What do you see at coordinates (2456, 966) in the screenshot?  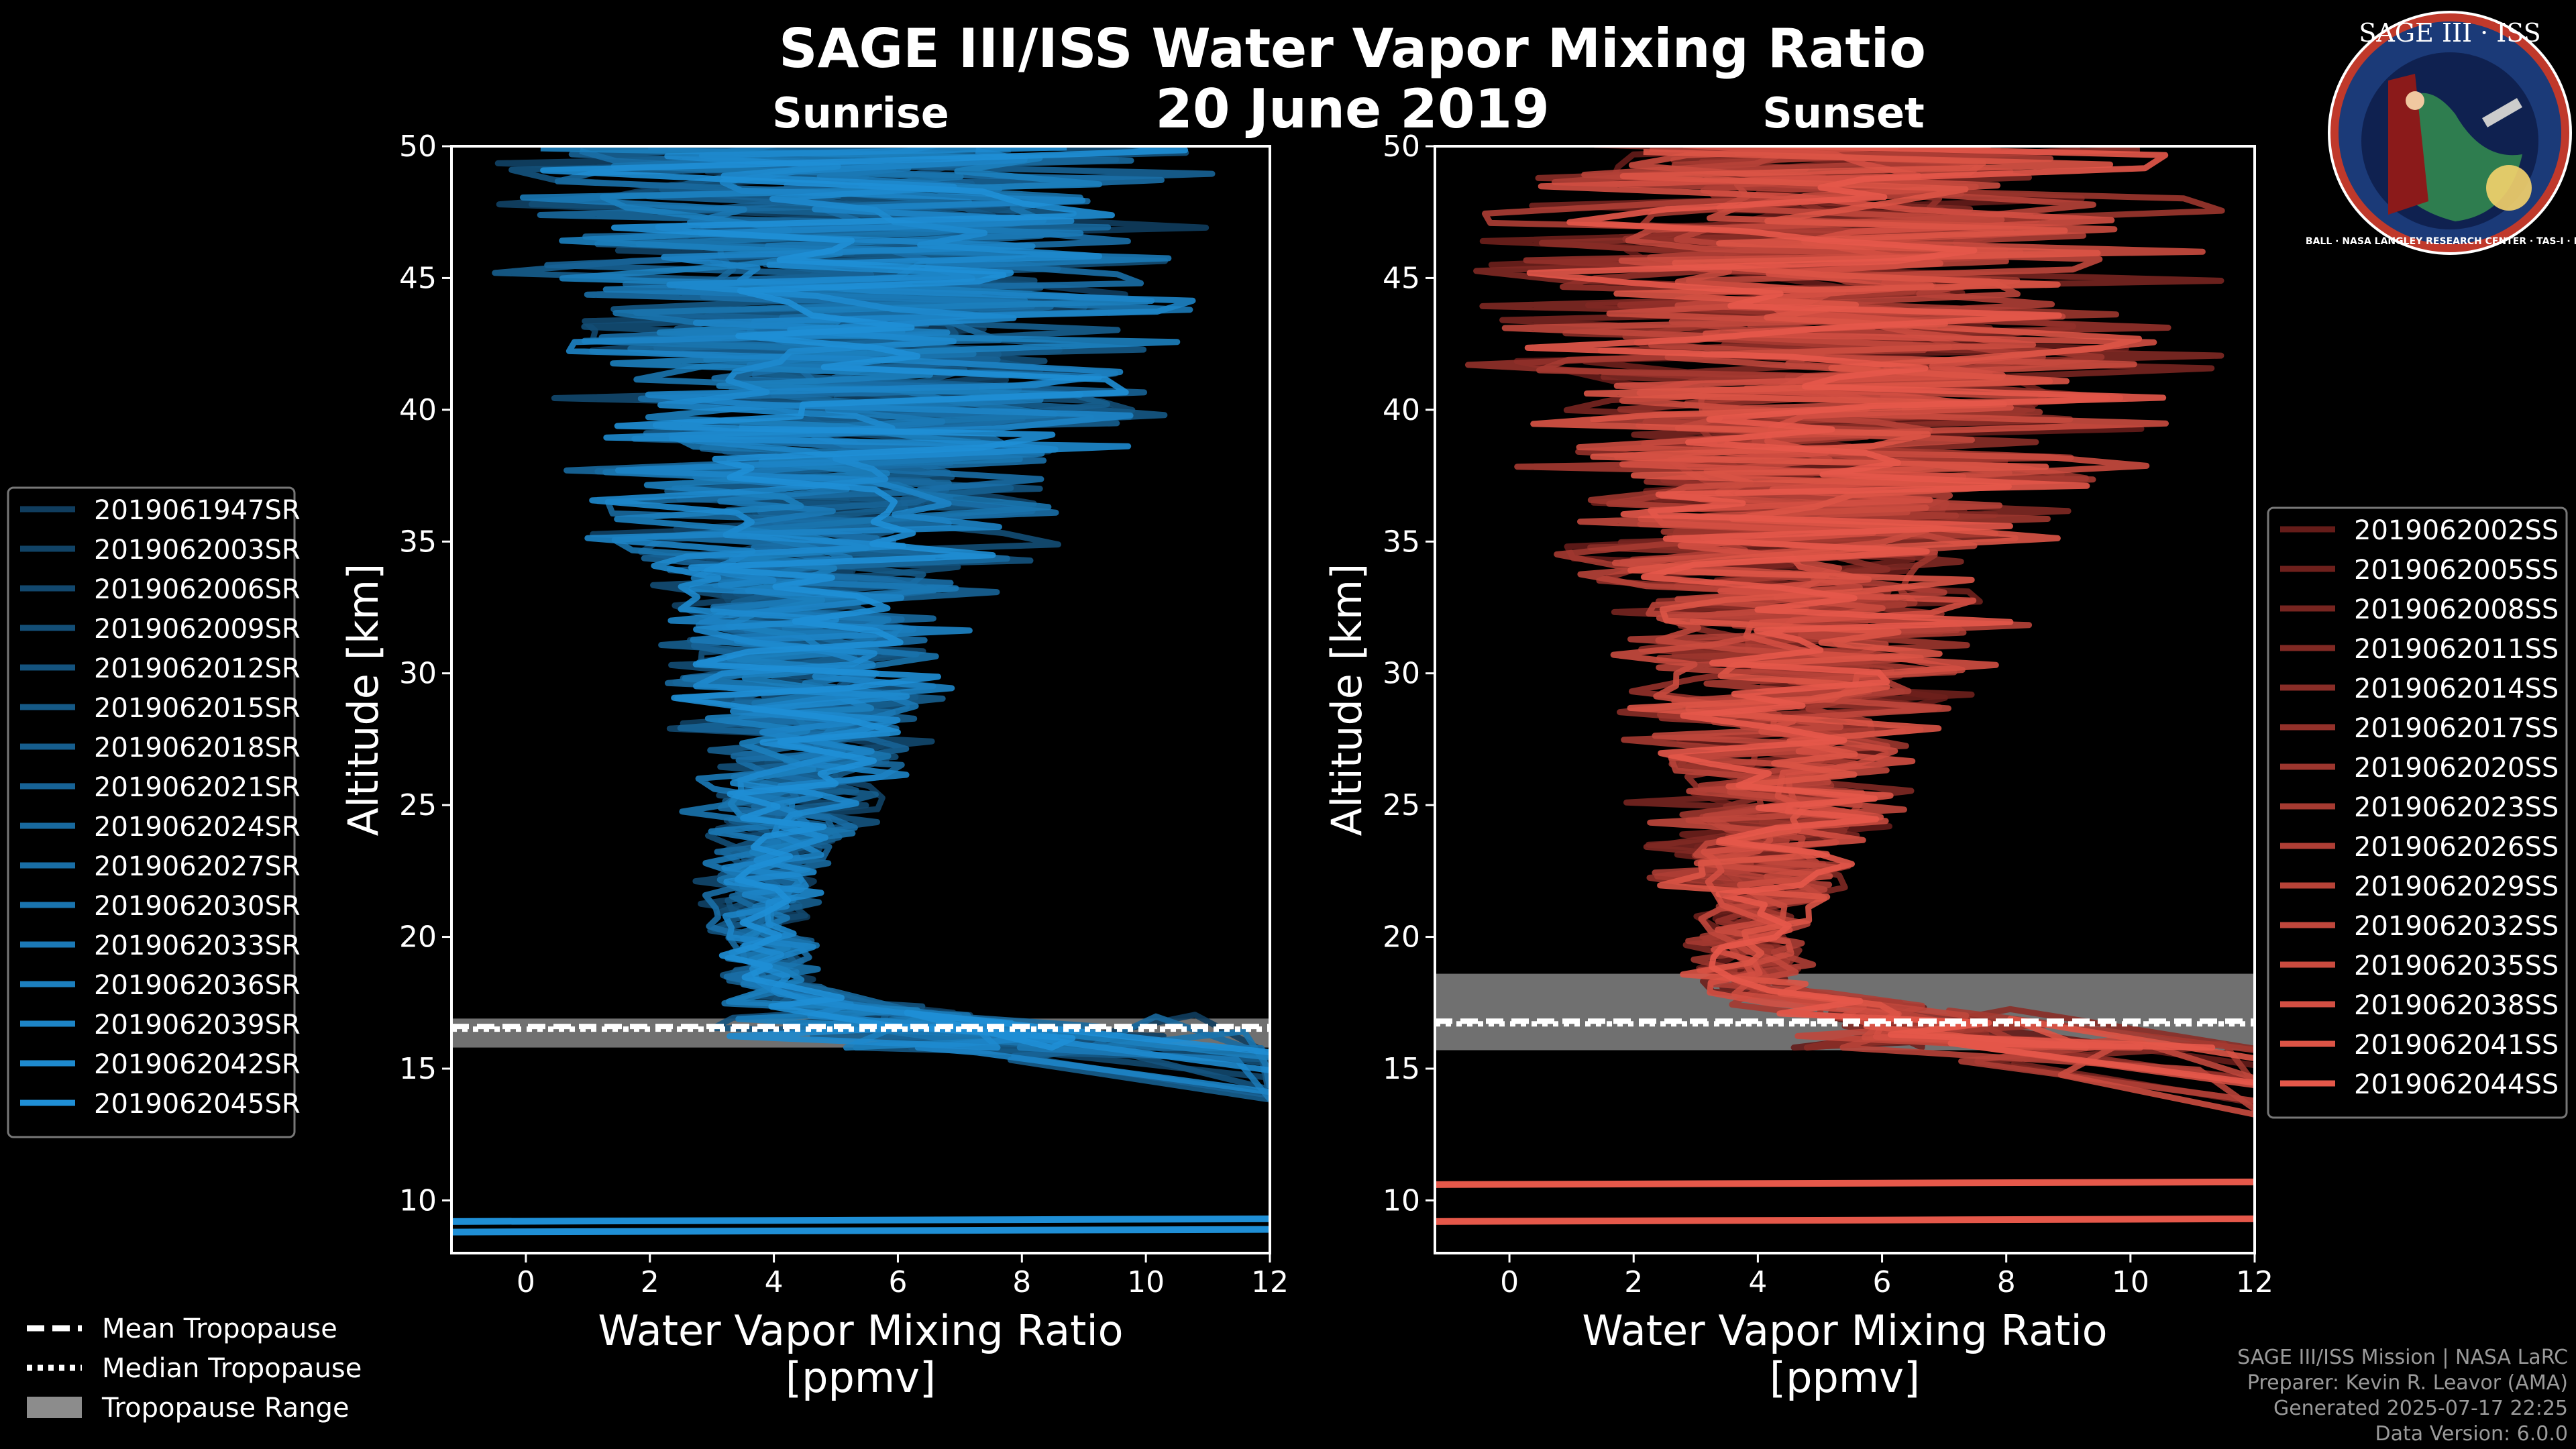 I see `sunset-legend-label: 2019062035SS` at bounding box center [2456, 966].